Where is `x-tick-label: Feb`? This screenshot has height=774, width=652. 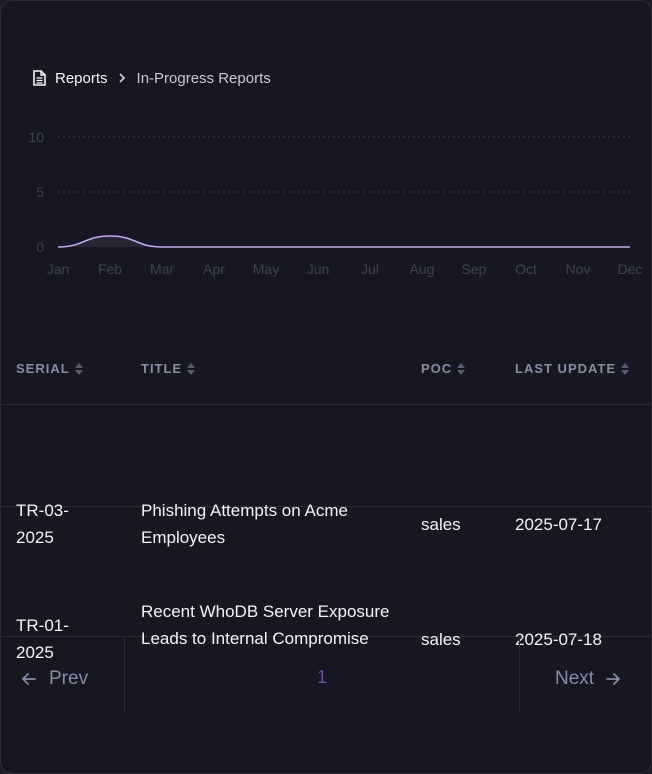
x-tick-label: Feb is located at coordinates (110, 269).